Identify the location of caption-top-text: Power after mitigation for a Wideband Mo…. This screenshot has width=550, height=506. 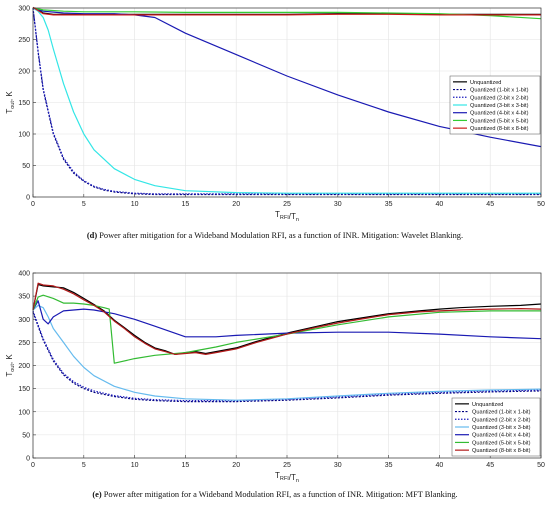
(281, 235).